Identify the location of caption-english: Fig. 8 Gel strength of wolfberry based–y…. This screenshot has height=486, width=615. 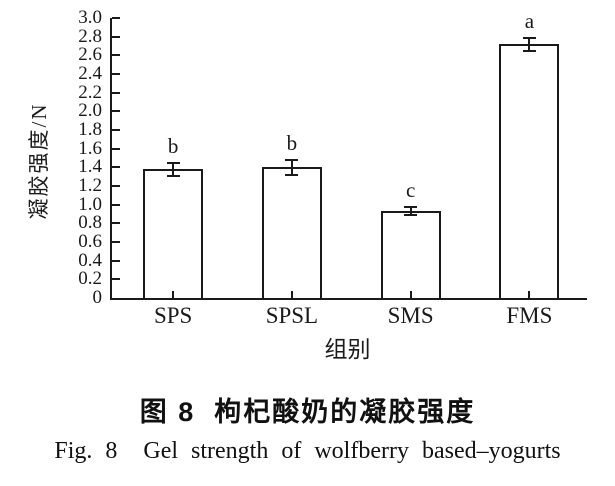
(307, 451).